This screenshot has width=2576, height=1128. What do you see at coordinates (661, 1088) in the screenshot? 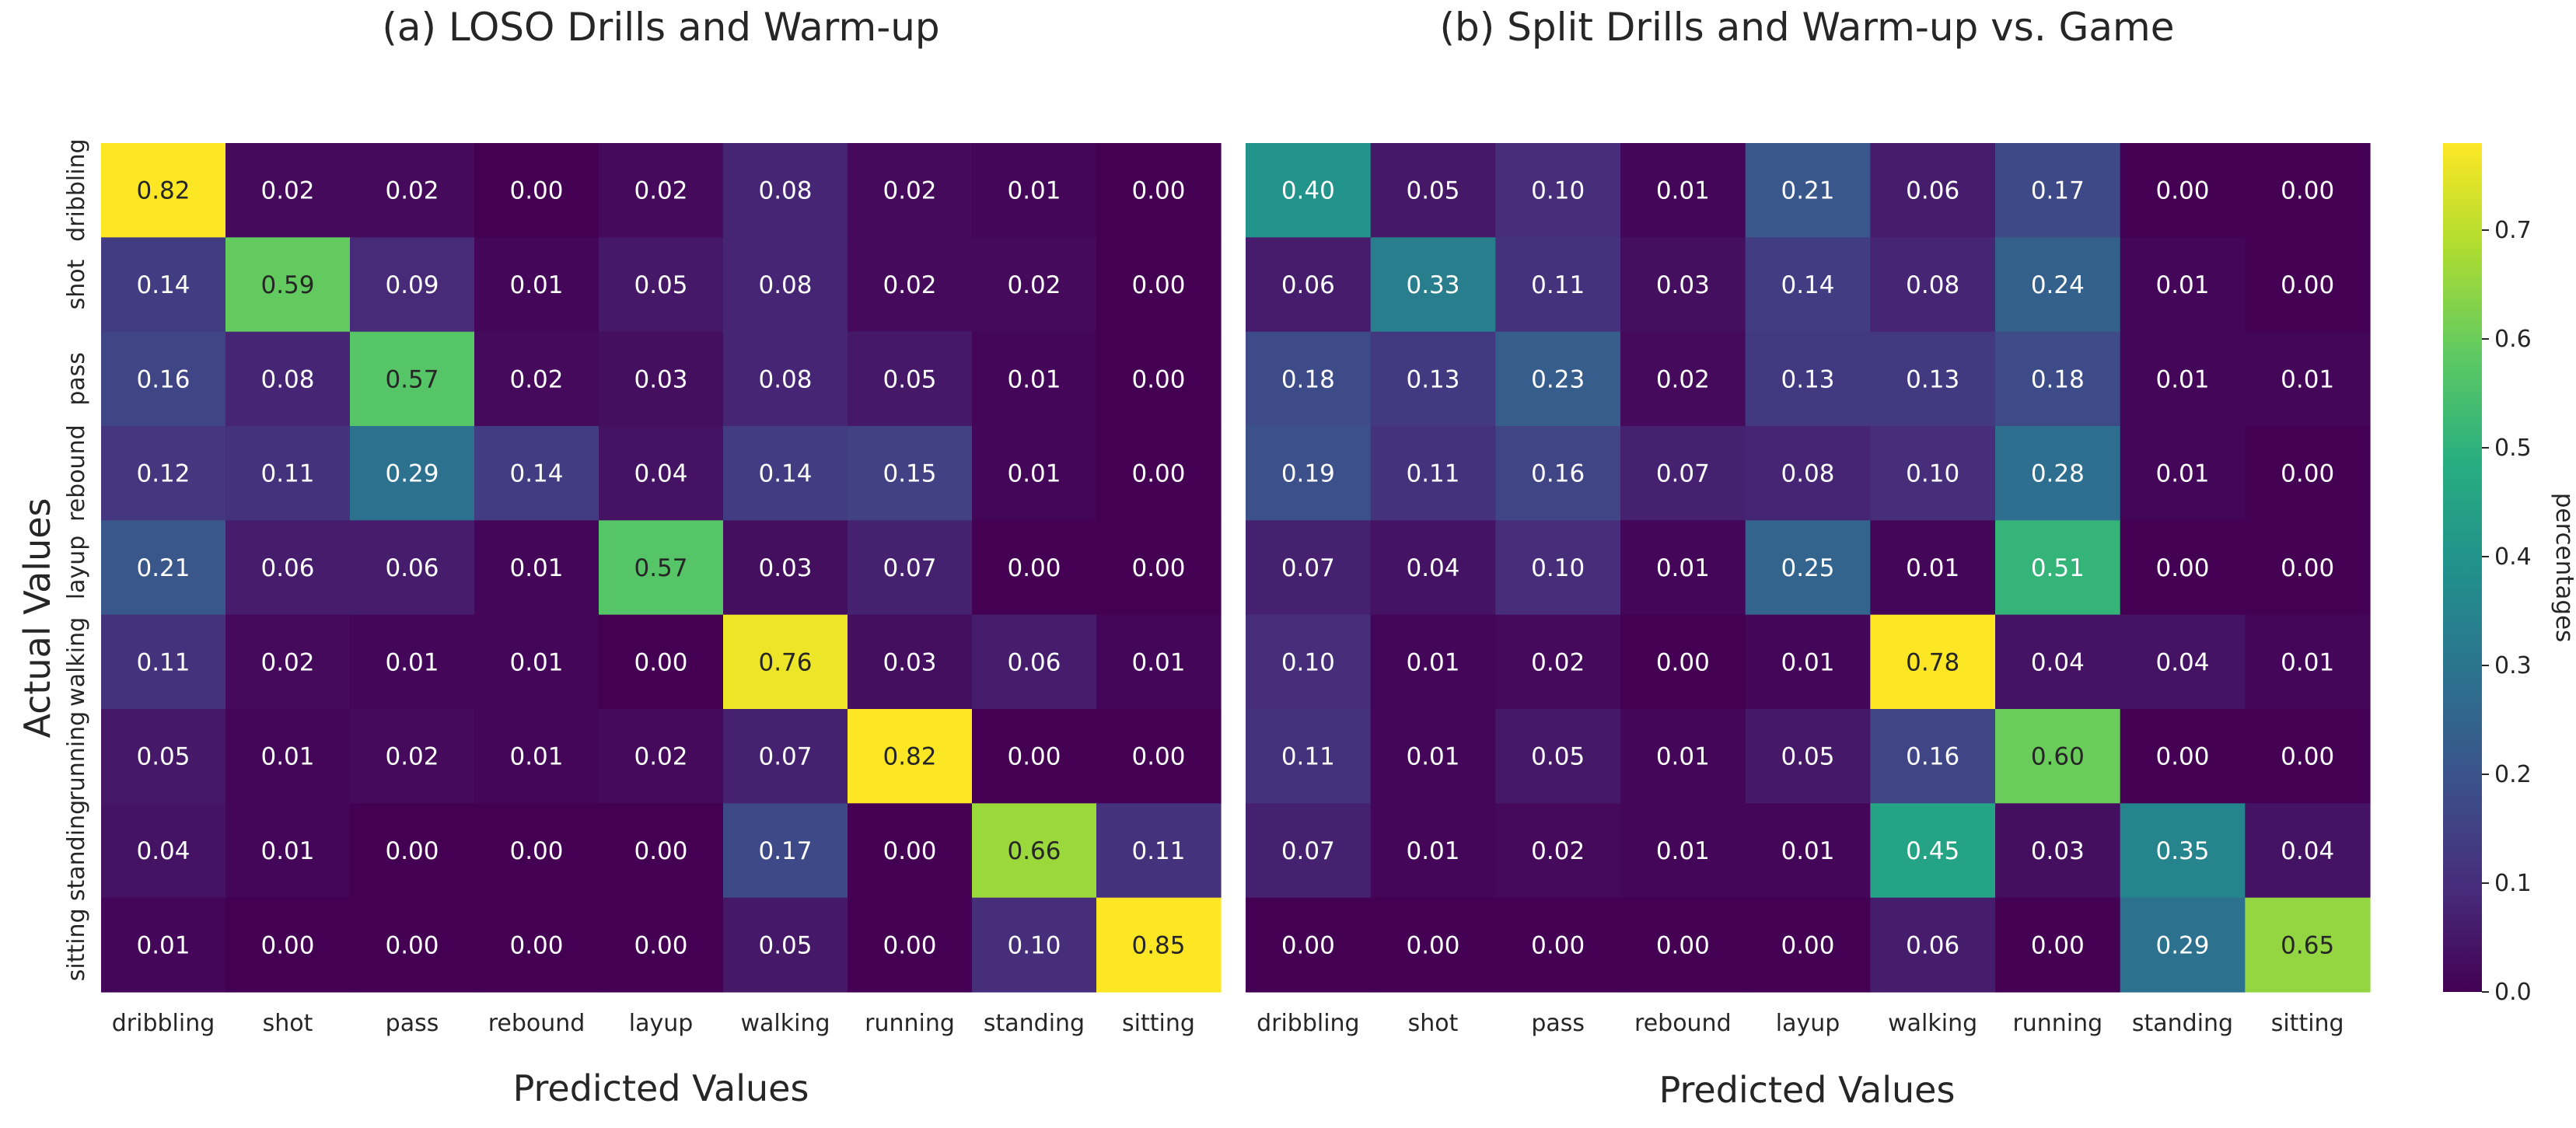
I see `panel-a-x-axis-label: Predicted Values` at bounding box center [661, 1088].